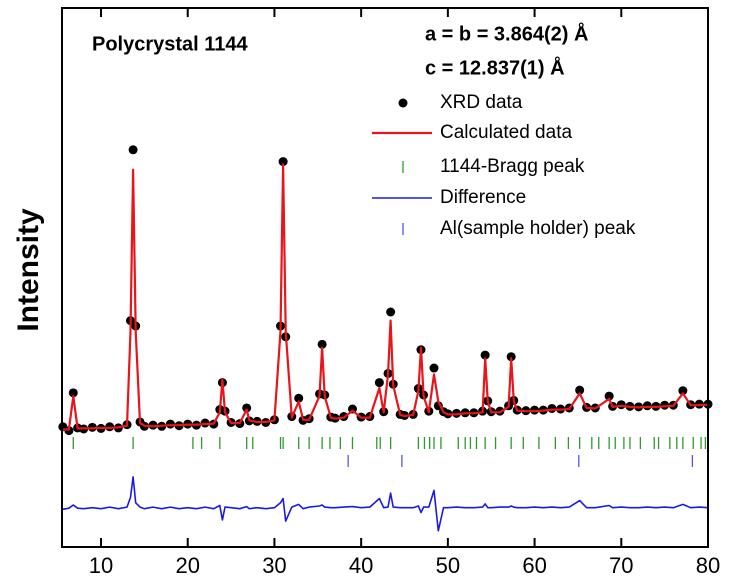  I want to click on y-axis-label: Intensity, so click(28, 270).